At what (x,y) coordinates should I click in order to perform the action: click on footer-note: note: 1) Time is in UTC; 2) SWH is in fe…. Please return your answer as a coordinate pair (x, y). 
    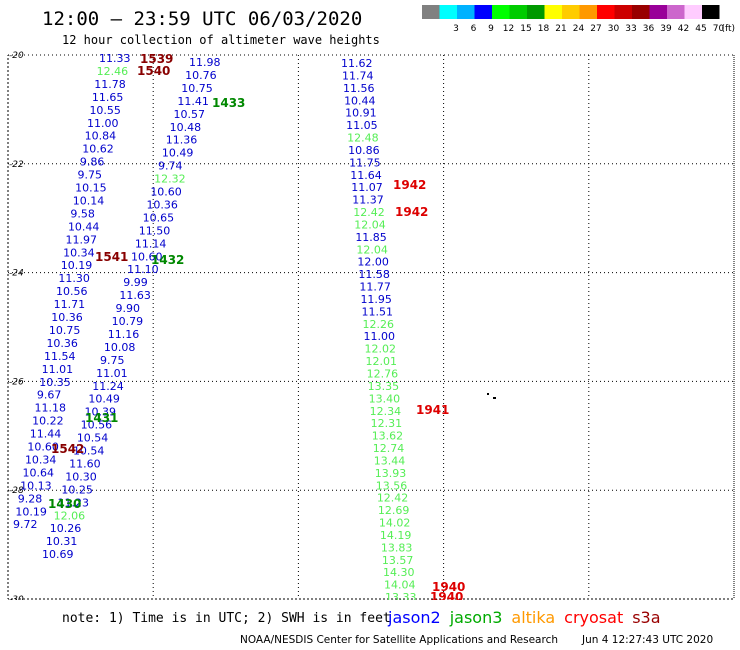
    Looking at the image, I should click on (226, 618).